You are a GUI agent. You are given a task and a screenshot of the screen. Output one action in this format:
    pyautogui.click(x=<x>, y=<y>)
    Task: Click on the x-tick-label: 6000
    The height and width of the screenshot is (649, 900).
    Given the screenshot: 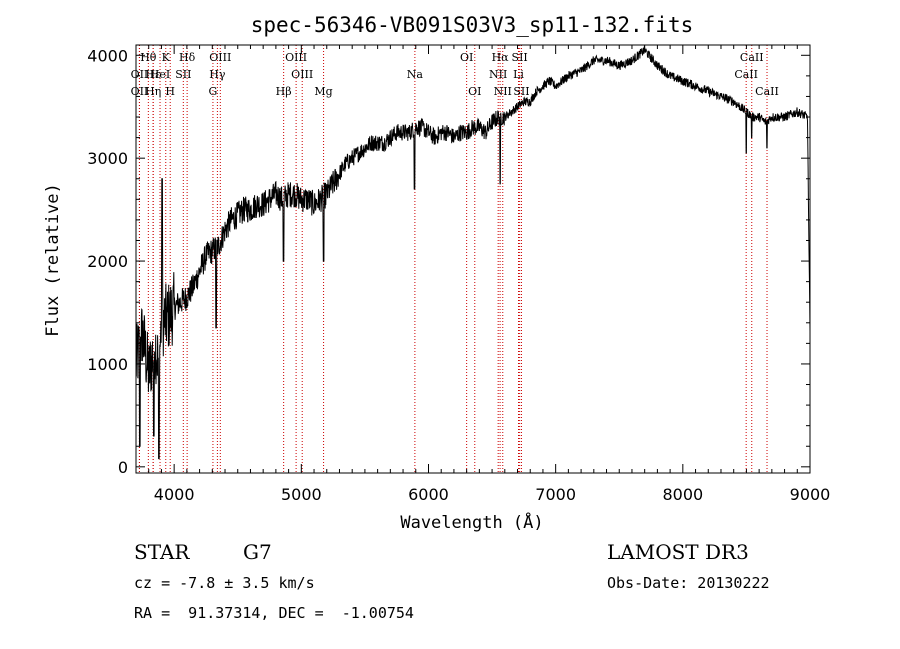 What is the action you would take?
    pyautogui.click(x=428, y=494)
    